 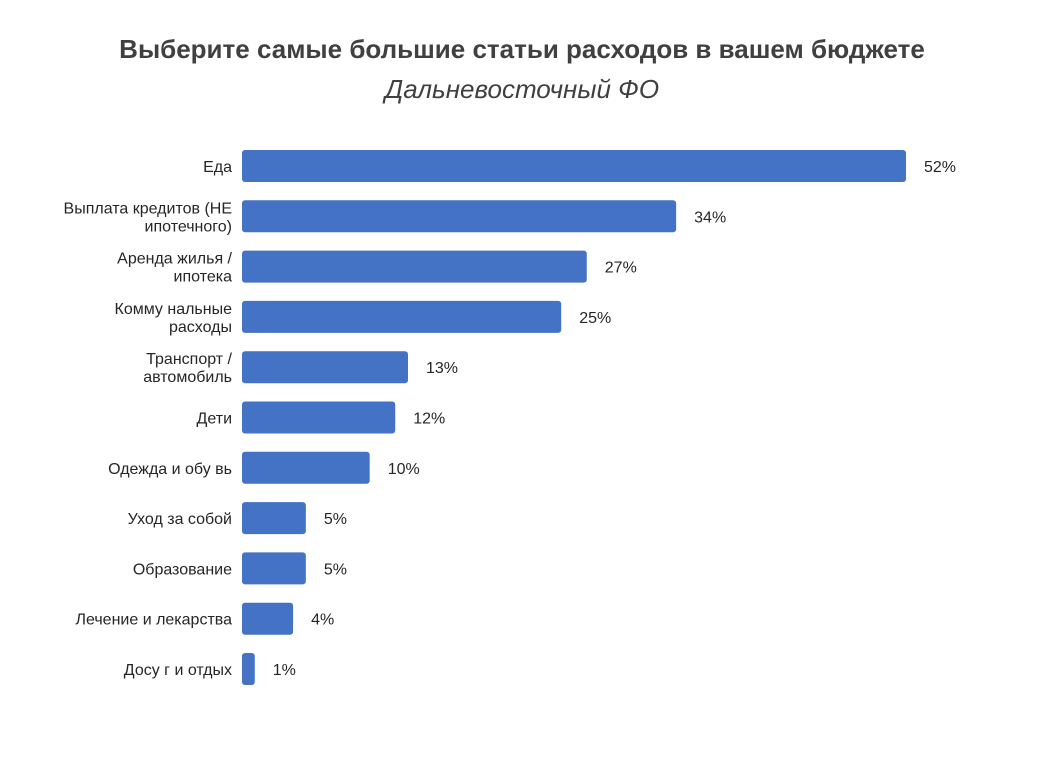 I want to click on category-label-line: автомобиль, so click(x=187, y=377).